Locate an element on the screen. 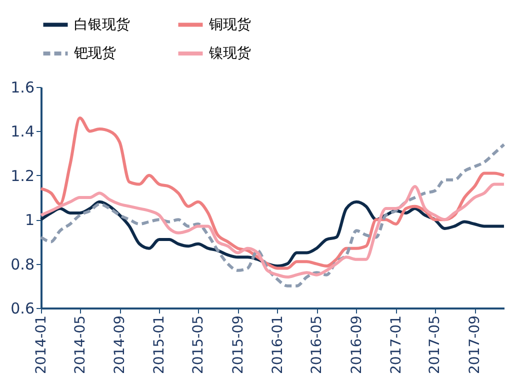 Image resolution: width=526 pixels, height=379 pixels. x-tick-label: 2015-05 is located at coordinates (198, 345).